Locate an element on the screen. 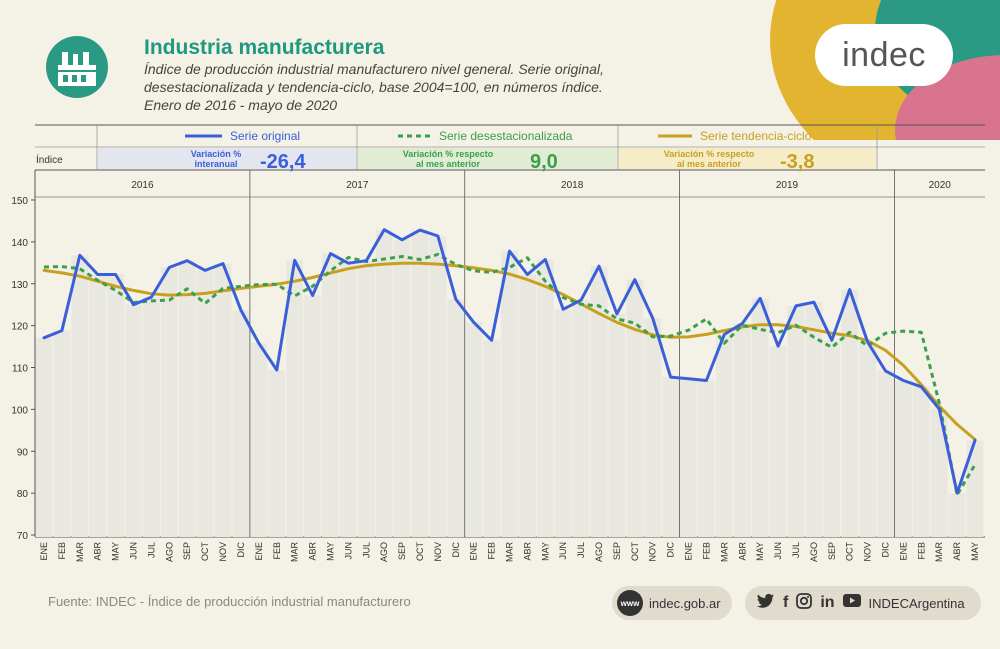 The image size is (1000, 649). var-interanual-label: Variación % is located at coordinates (216, 154).